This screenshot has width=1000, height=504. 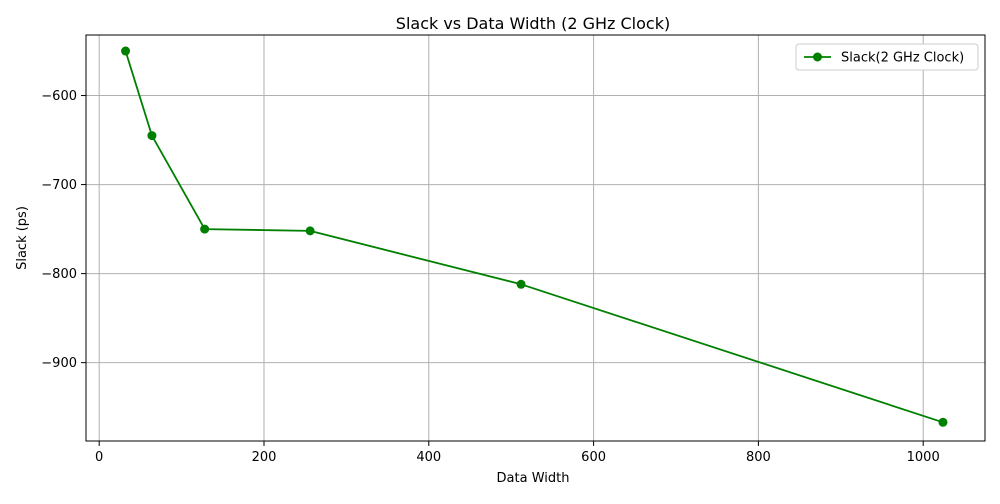 I want to click on y-axis-label: Slack (ps), so click(x=22, y=238).